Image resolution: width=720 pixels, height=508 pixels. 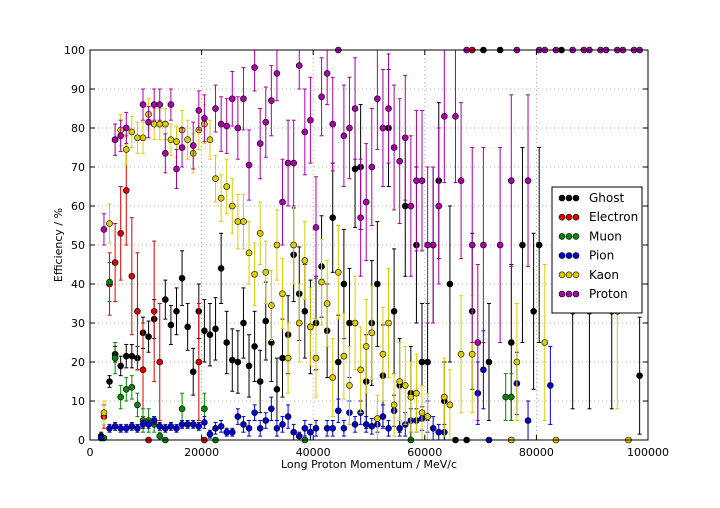 I want to click on y-tick-label: 60, so click(x=78, y=206).